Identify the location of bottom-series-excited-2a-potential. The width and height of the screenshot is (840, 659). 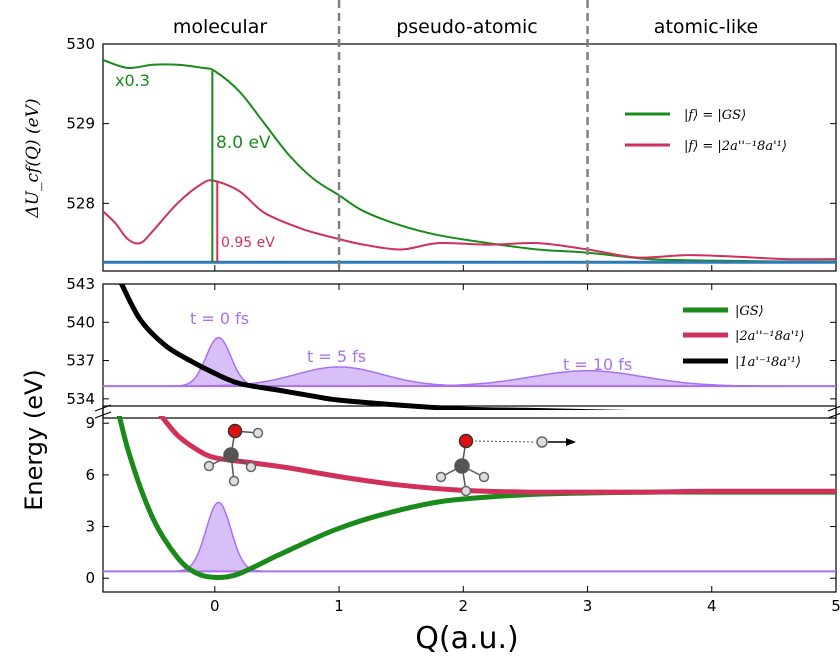
(497, 455).